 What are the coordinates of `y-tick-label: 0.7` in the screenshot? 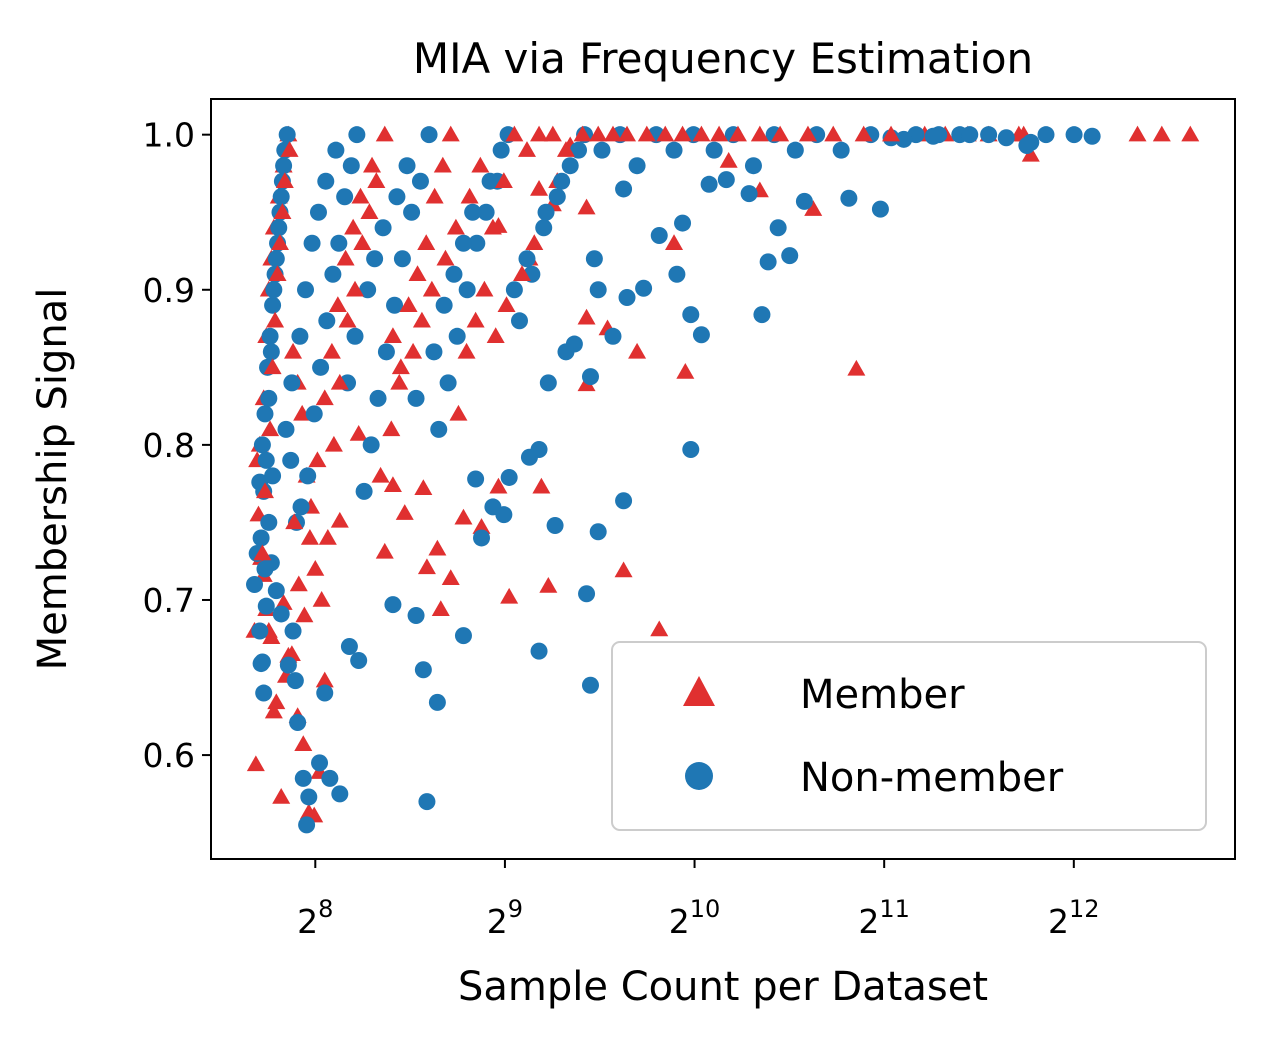 It's located at (169, 600).